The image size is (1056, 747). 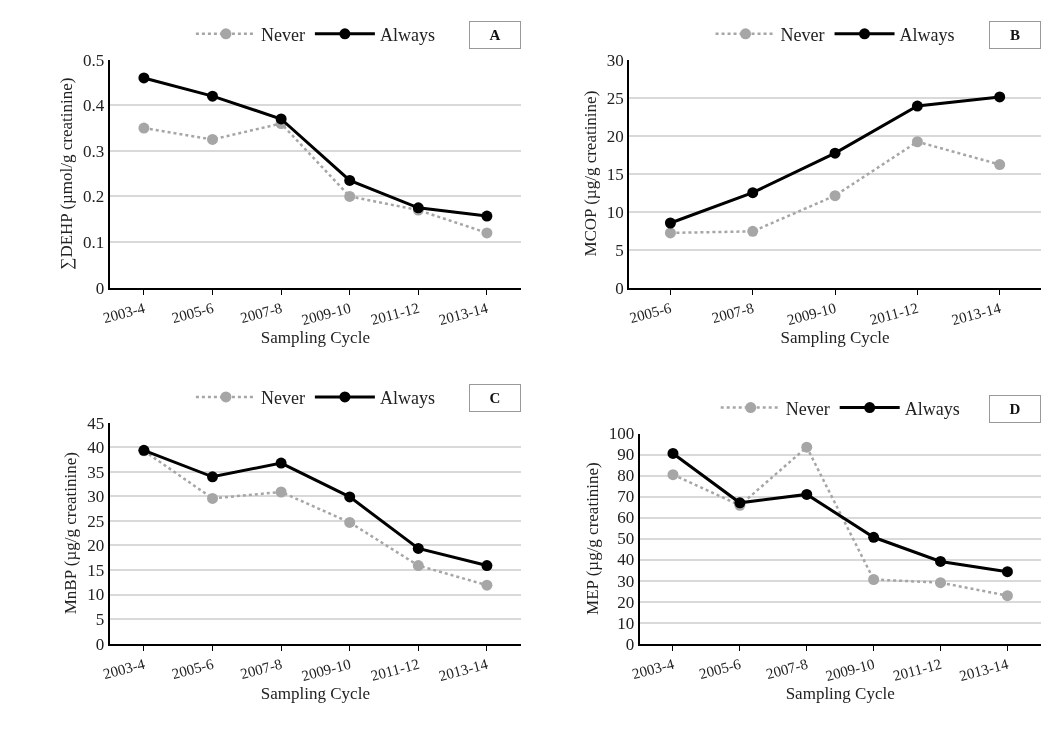 What do you see at coordinates (626, 476) in the screenshot?
I see `y-tick-label: 80` at bounding box center [626, 476].